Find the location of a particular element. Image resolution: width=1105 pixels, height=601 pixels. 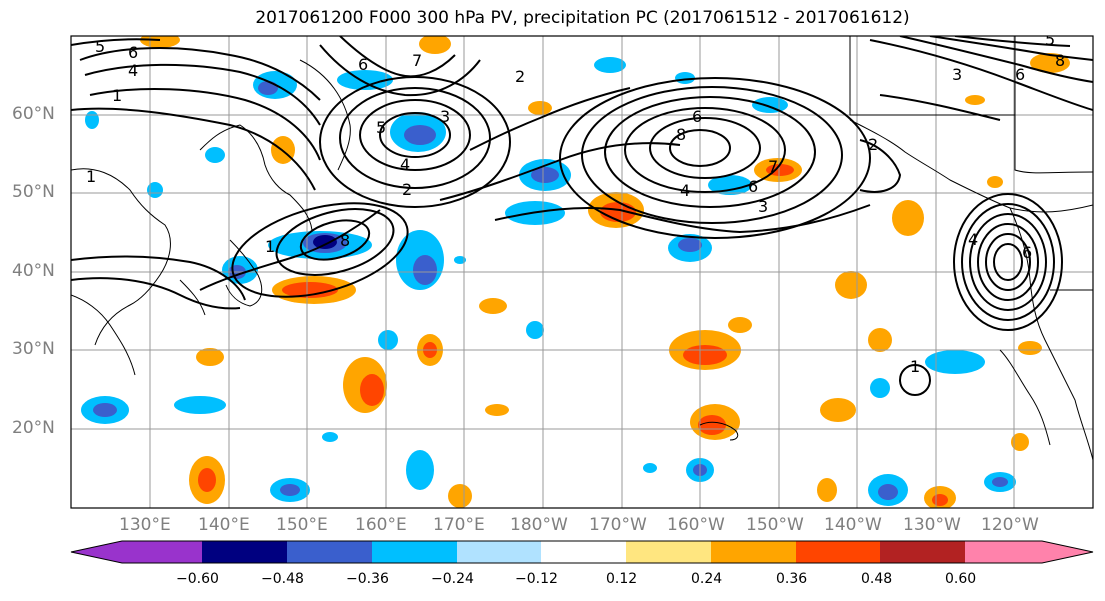

colorbar-tick-label: 0.36 is located at coordinates (792, 579).